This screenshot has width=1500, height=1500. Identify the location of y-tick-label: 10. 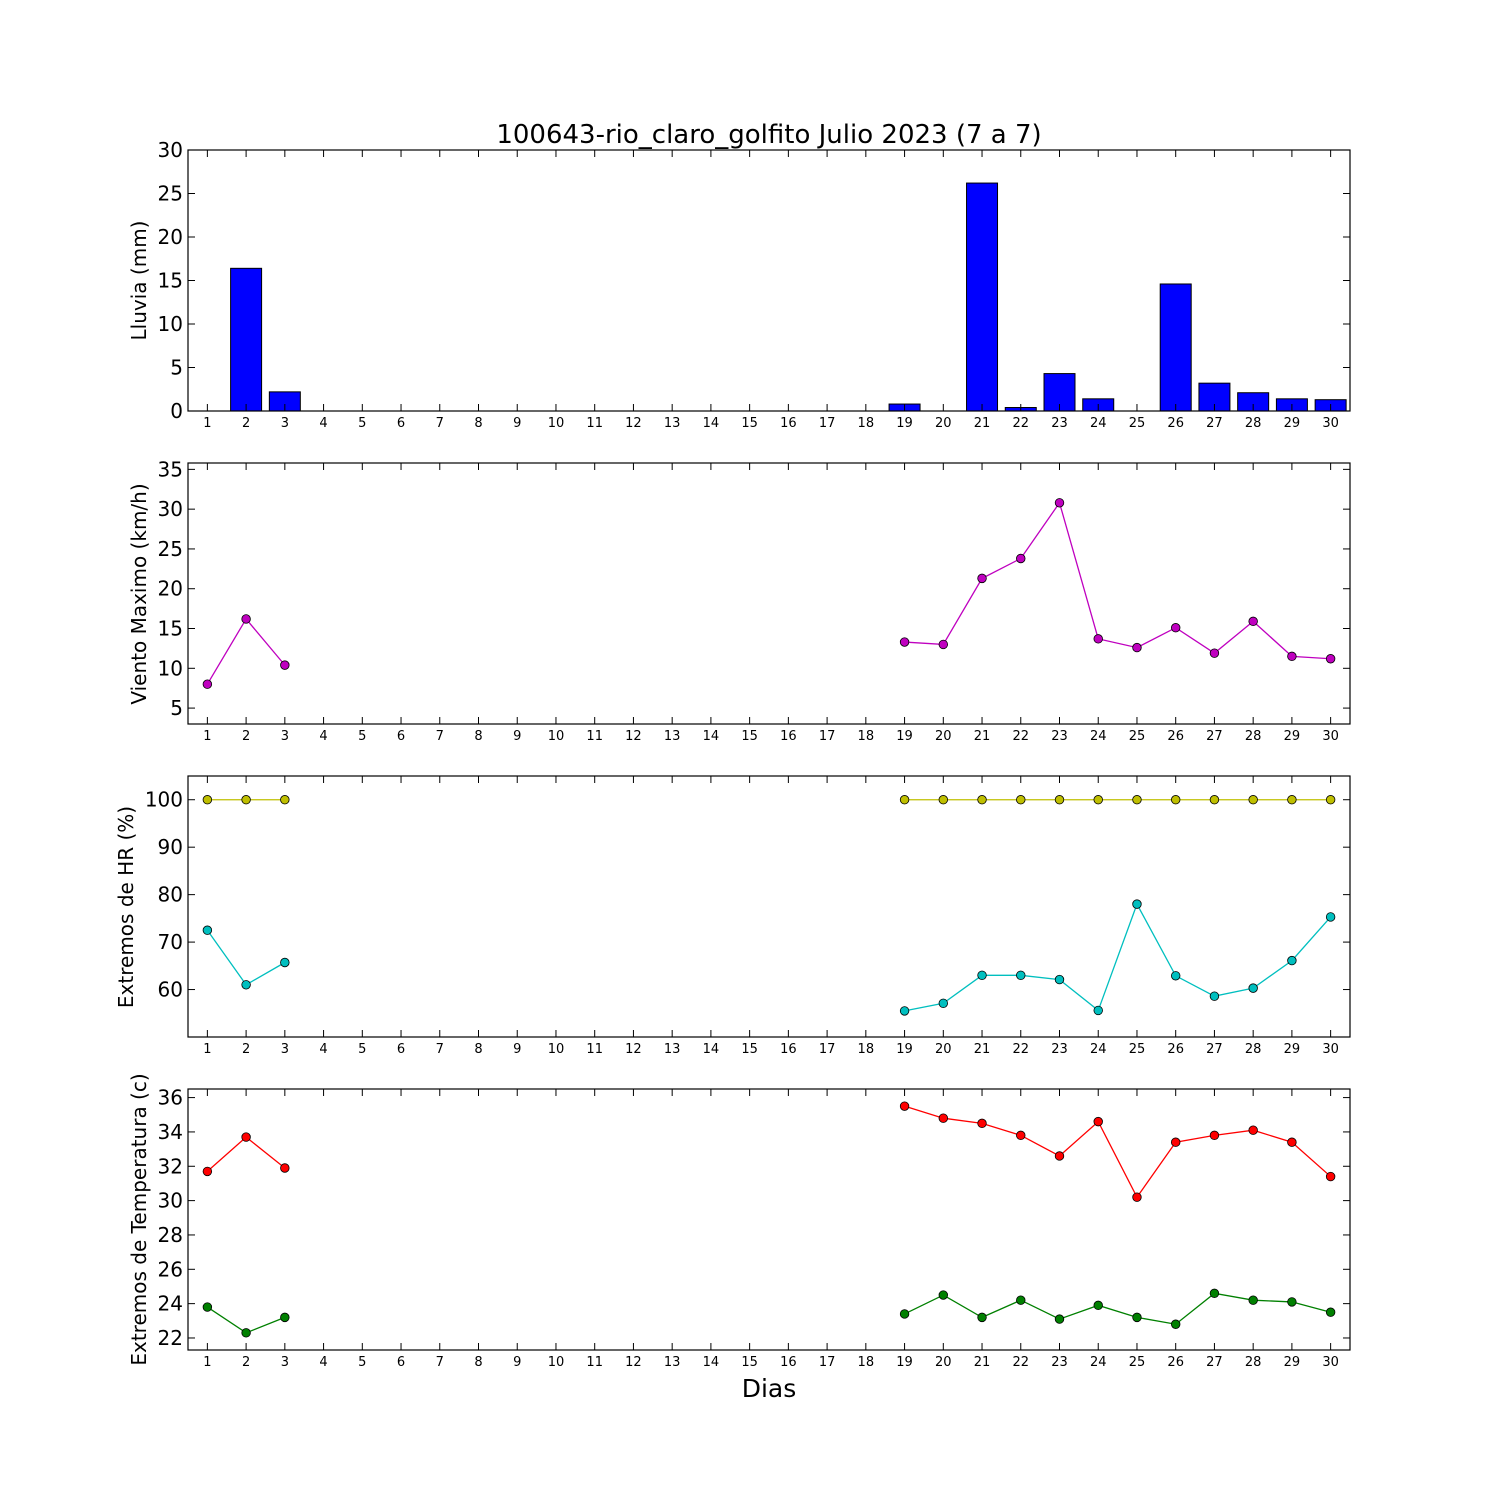
(170, 668).